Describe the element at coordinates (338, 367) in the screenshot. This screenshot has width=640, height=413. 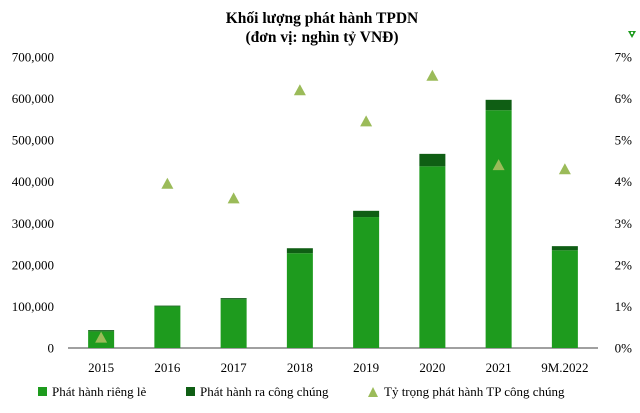
I see `x-axis-ticks: 2015 2016 2017 2018 2019 2020 2021 9M.2022` at that location.